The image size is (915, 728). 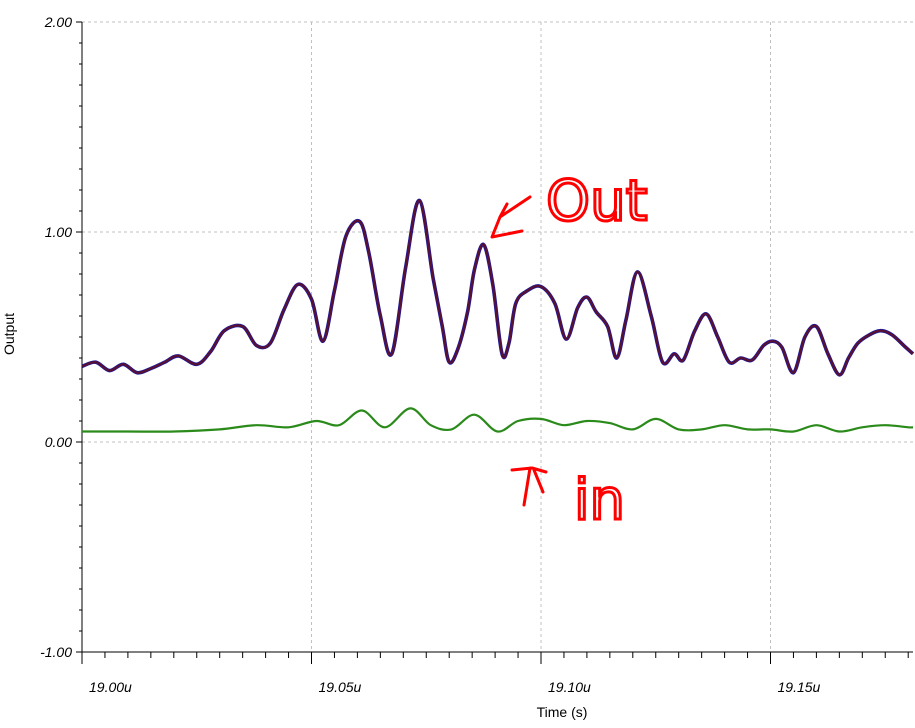 What do you see at coordinates (799, 687) in the screenshot?
I see `x-tick-label: 19.15u` at bounding box center [799, 687].